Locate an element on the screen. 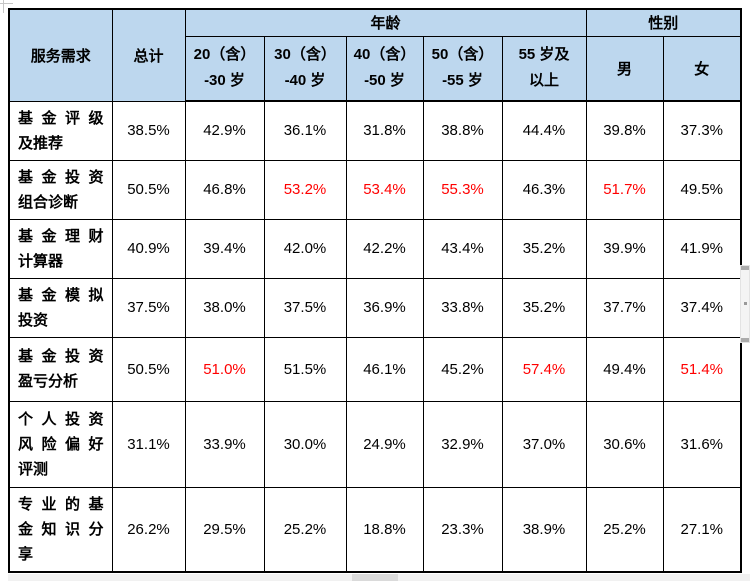 Image resolution: width=750 pixels, height=581 pixels. row-label-line: 投资 is located at coordinates (33, 320).